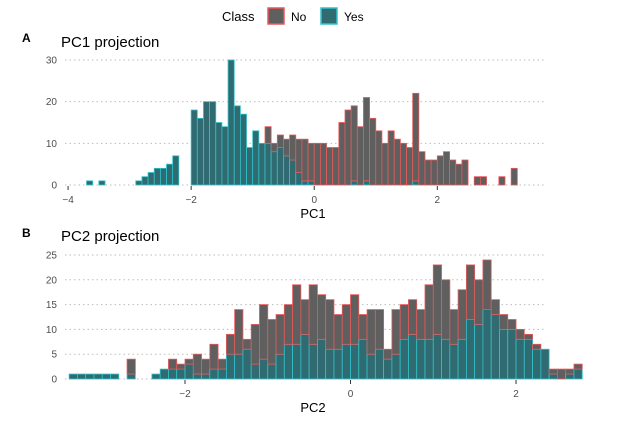 This screenshot has height=423, width=626. Describe the element at coordinates (238, 16) in the screenshot. I see `legend-title: Class` at that location.